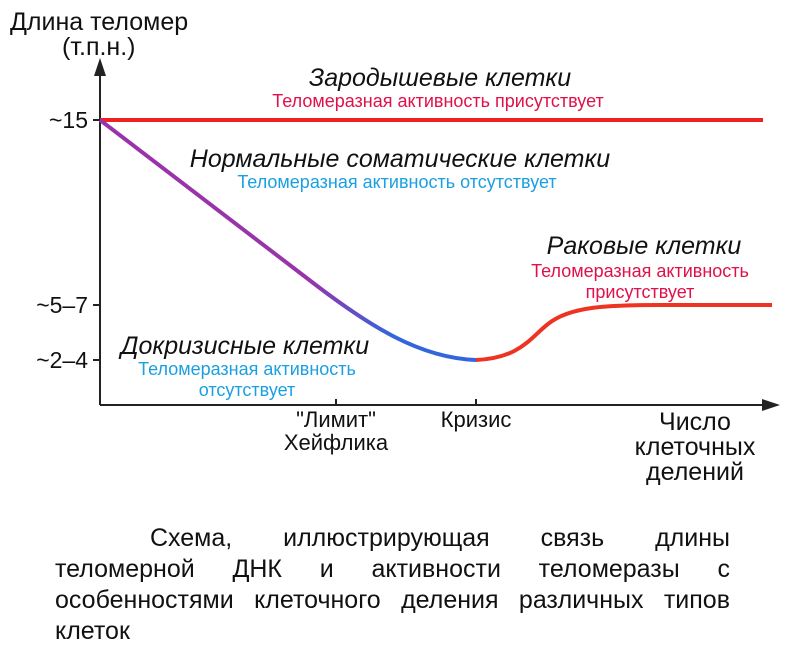  What do you see at coordinates (396, 182) in the screenshot?
I see `somatic-cells-subtitle: Теломеразная активность отсутствует` at bounding box center [396, 182].